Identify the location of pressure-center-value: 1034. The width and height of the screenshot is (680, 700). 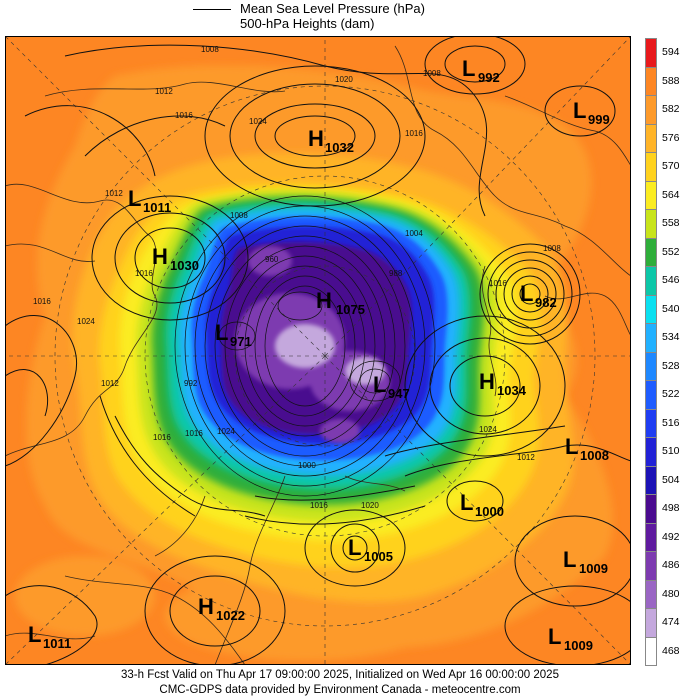
(512, 390).